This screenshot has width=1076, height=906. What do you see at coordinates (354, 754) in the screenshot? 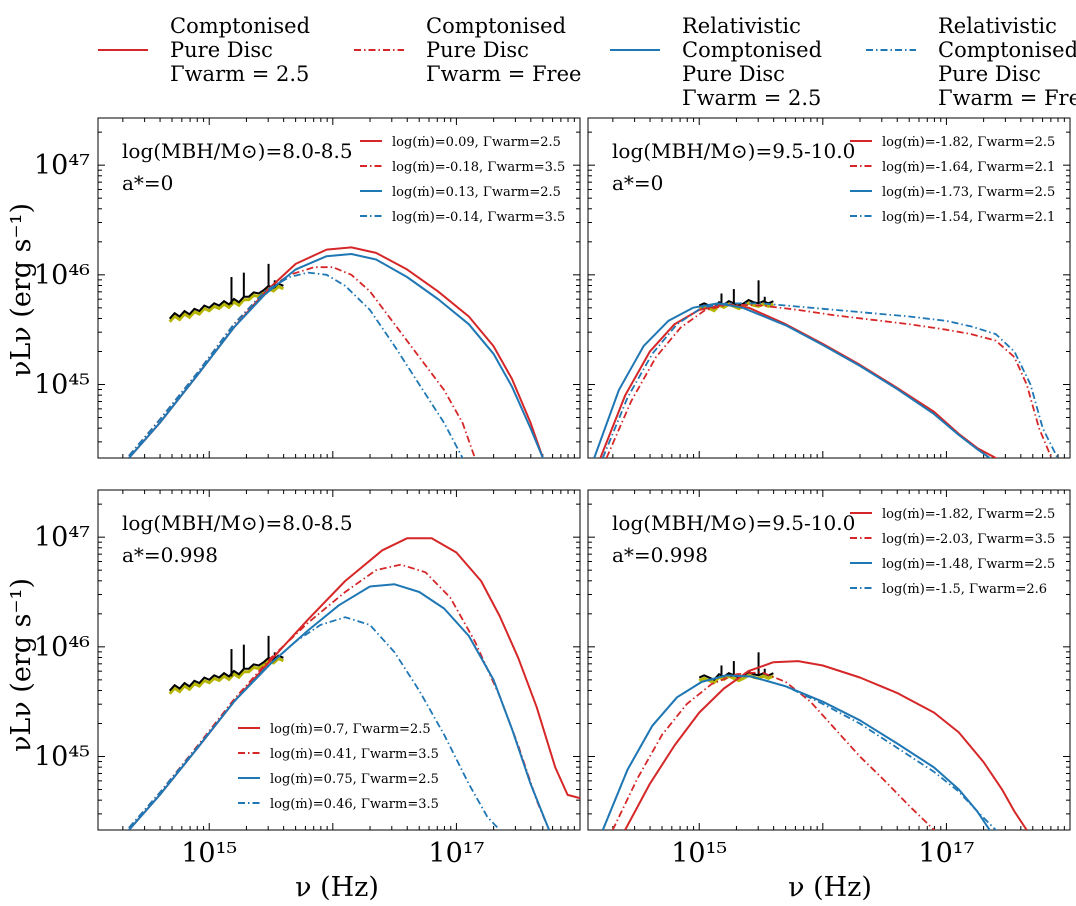
I see `legend-entry-label: log(ṁ)=0.41, Γwarm=3.5` at bounding box center [354, 754].